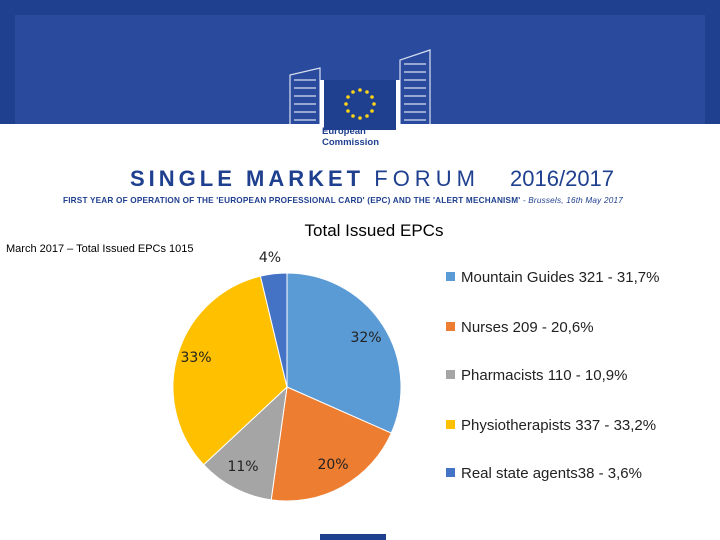 This screenshot has height=540, width=720. What do you see at coordinates (195, 358) in the screenshot?
I see `pie-data-label: 33%` at bounding box center [195, 358].